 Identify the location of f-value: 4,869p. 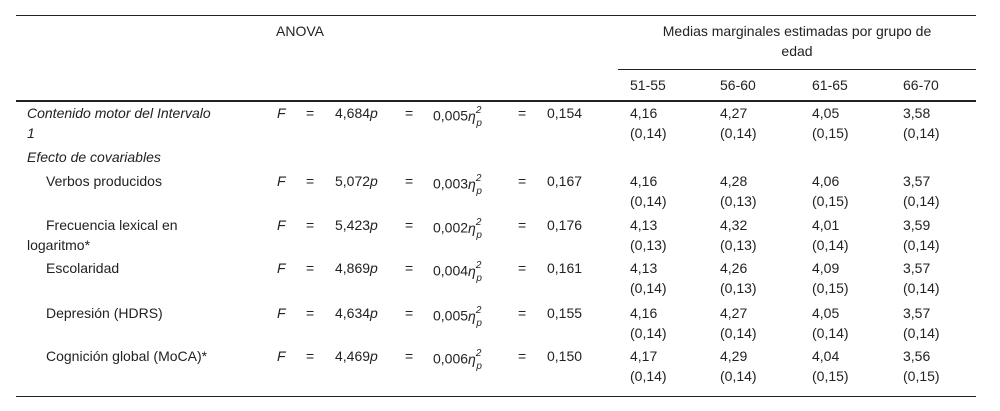
(356, 268).